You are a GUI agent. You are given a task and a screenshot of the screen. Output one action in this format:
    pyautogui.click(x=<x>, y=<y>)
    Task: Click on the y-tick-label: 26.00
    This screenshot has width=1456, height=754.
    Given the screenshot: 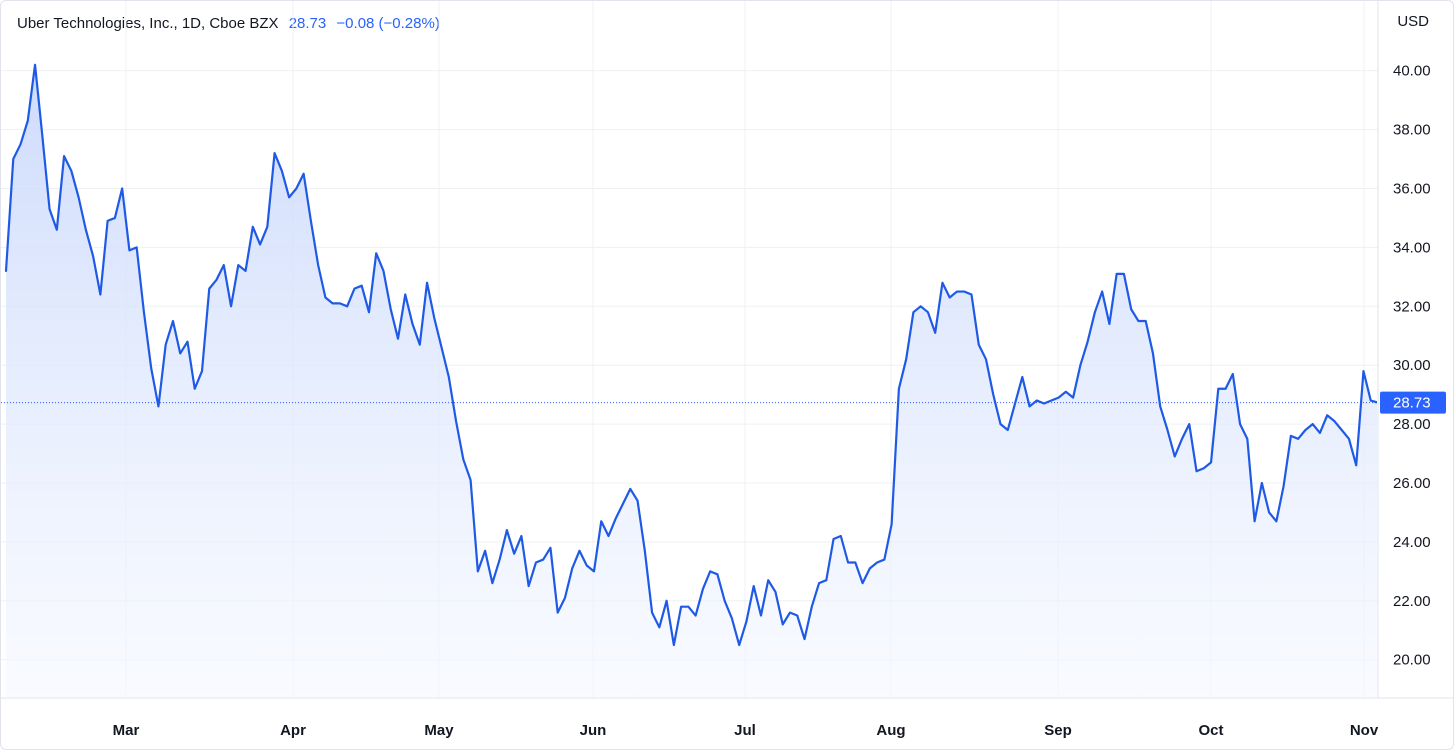 What is the action you would take?
    pyautogui.click(x=1412, y=483)
    